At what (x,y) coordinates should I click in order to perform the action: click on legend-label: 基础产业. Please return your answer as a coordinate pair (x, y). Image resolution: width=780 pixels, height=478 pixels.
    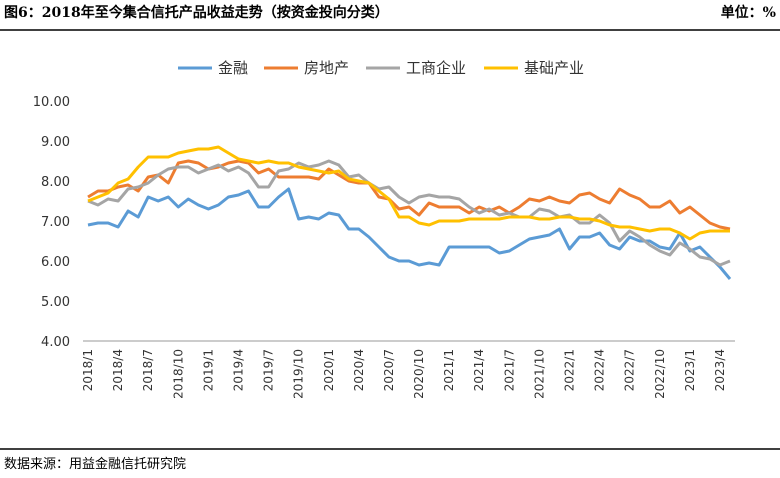
    Looking at the image, I should click on (554, 68).